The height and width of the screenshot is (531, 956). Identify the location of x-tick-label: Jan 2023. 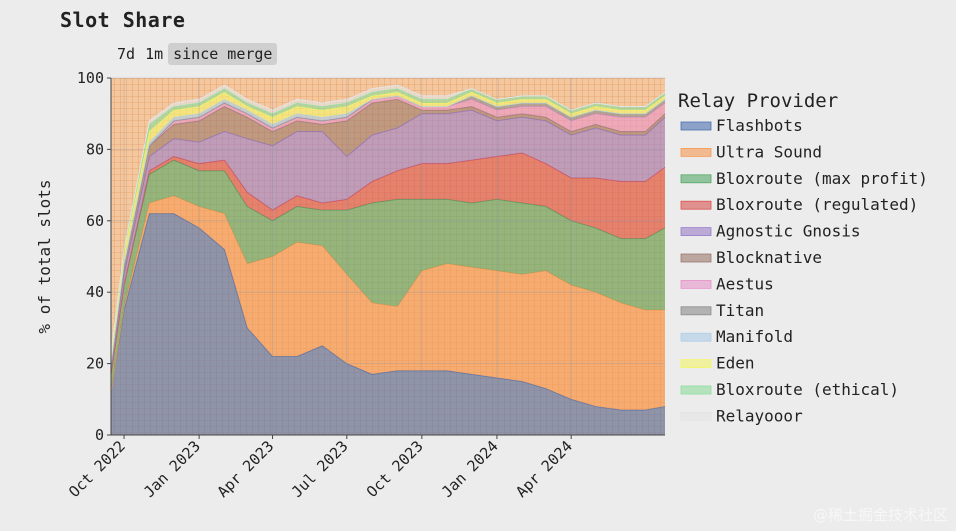
(172, 469).